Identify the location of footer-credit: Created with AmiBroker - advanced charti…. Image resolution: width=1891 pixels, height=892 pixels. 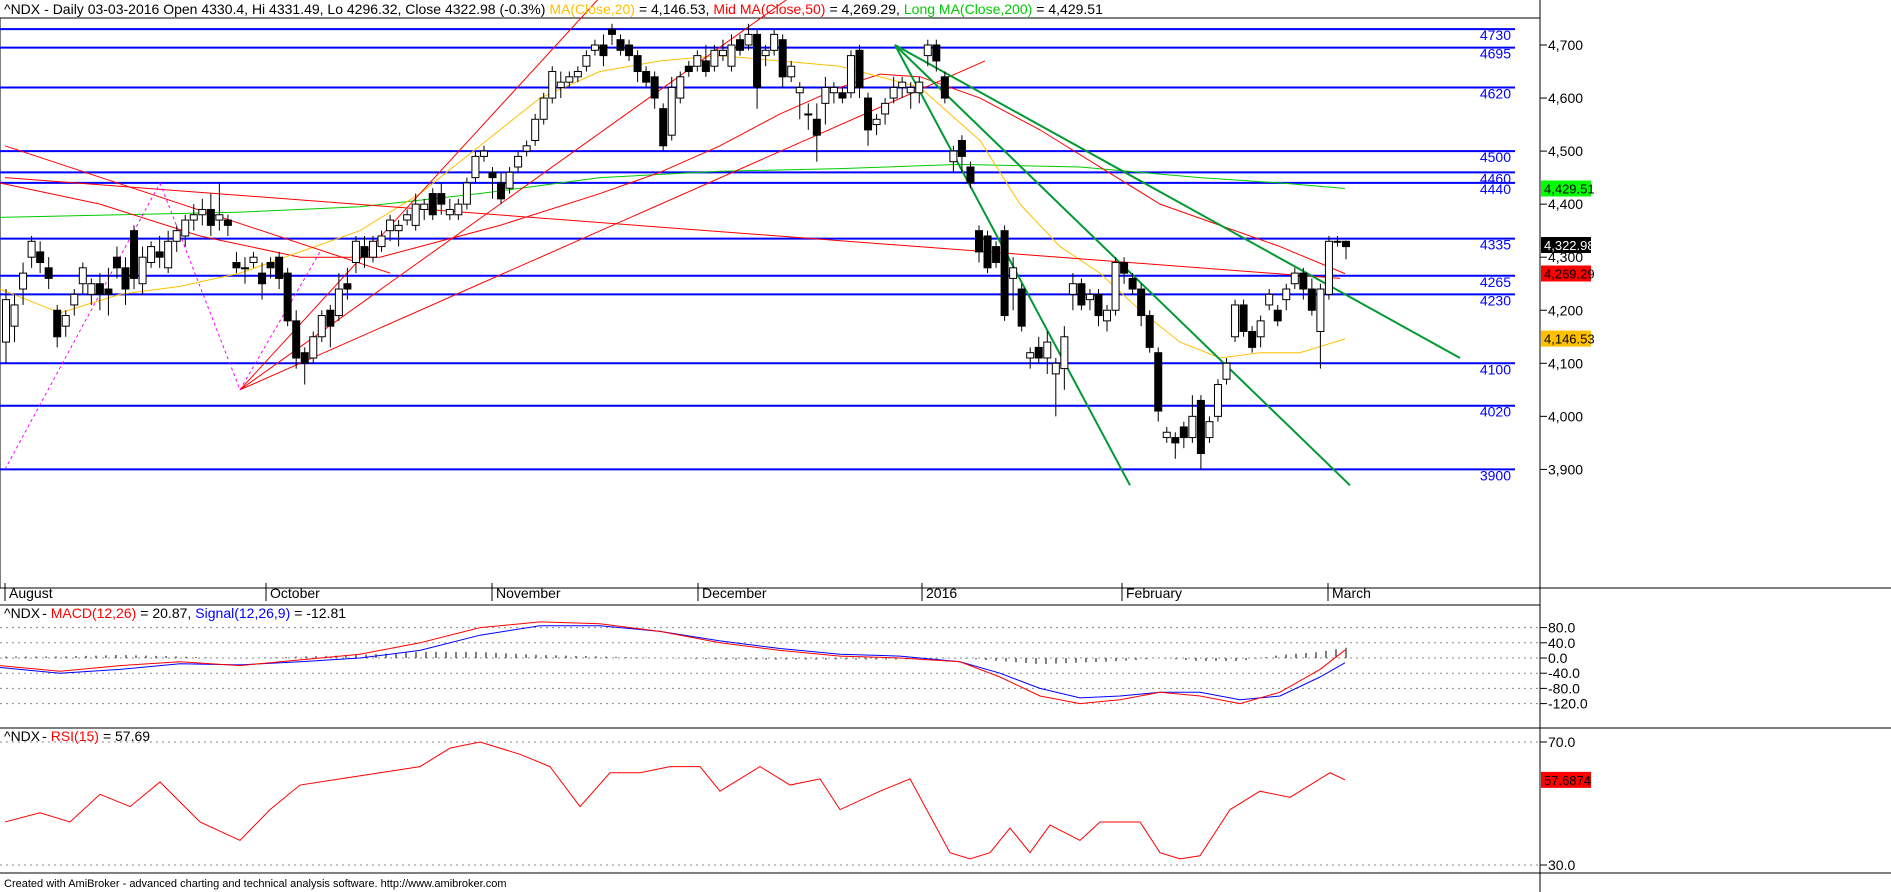
(255, 884).